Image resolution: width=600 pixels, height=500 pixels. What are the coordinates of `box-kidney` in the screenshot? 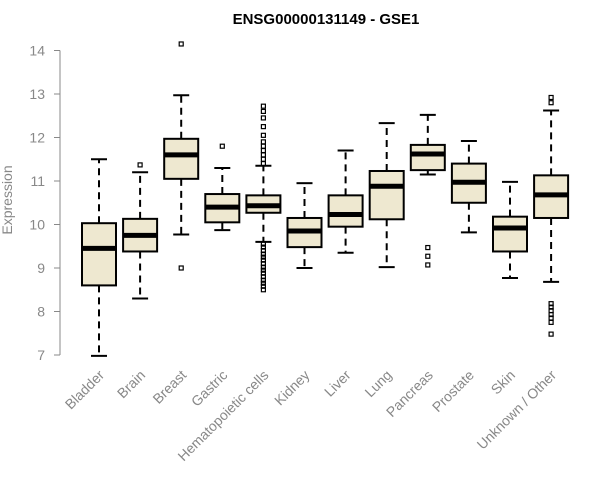 It's located at (304, 225).